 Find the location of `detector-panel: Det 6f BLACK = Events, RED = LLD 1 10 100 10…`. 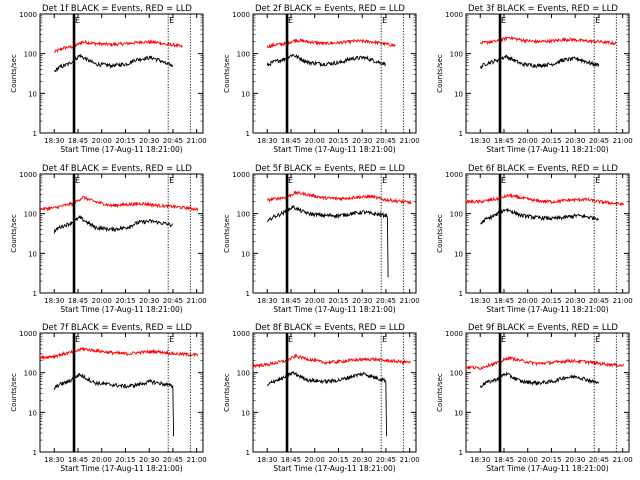

detector-panel: Det 6f BLACK = Events, RED = LLD 1 10 100 10… is located at coordinates (534, 239).